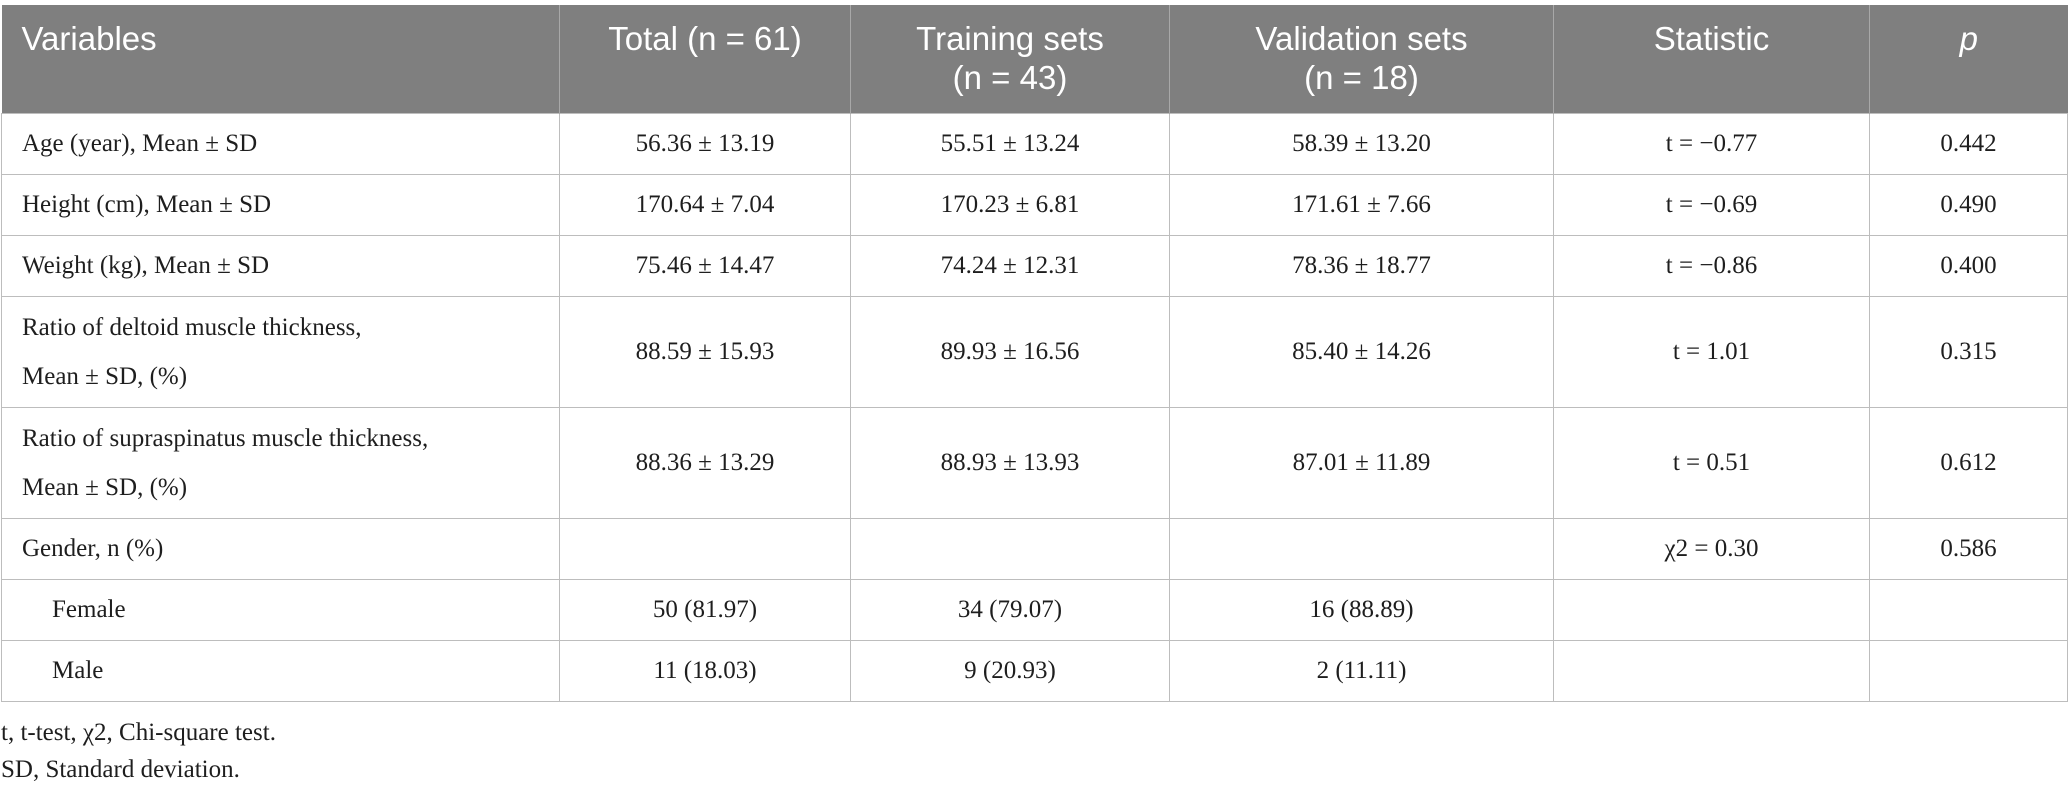  Describe the element at coordinates (1010, 77) in the screenshot. I see `header-training-line2: (n = 43)` at that location.